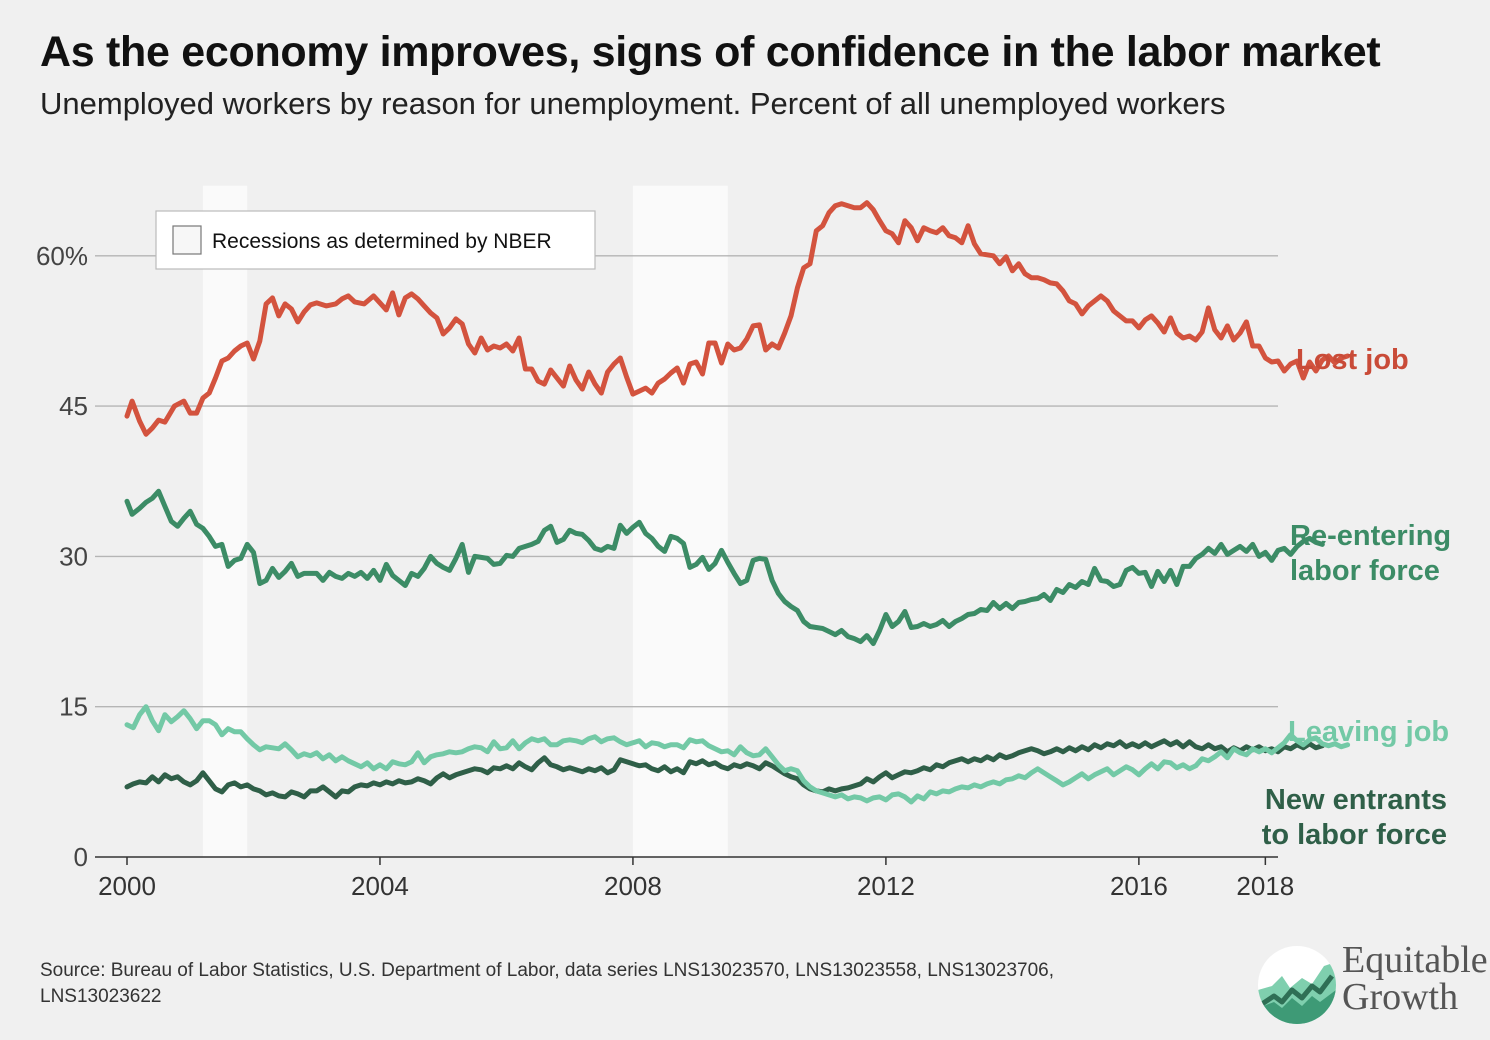 Image resolution: width=1490 pixels, height=1040 pixels. Describe the element at coordinates (1139, 886) in the screenshot. I see `x-tick-label: 2016` at that location.